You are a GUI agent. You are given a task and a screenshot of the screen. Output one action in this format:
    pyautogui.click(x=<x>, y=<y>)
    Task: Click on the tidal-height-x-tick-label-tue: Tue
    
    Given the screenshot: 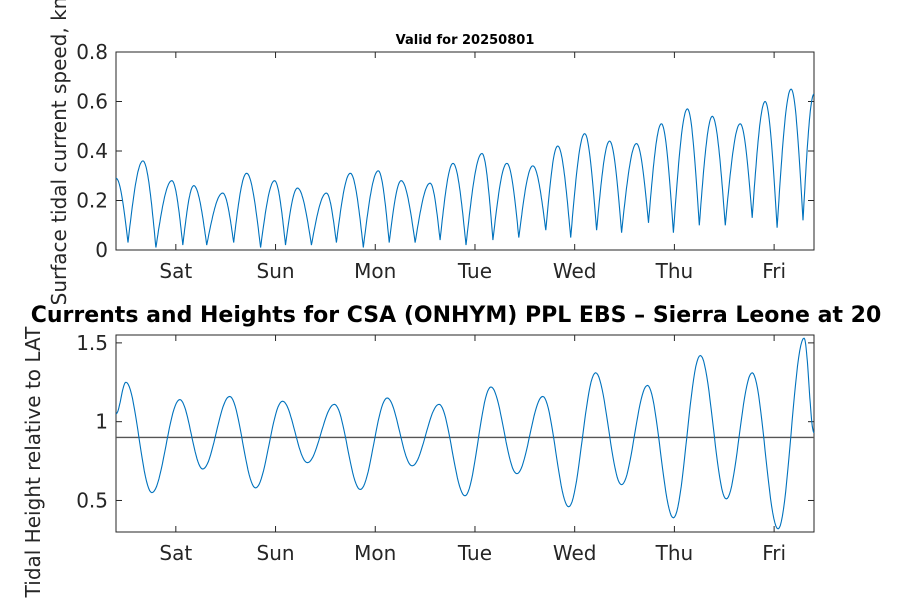 What is the action you would take?
    pyautogui.click(x=474, y=553)
    